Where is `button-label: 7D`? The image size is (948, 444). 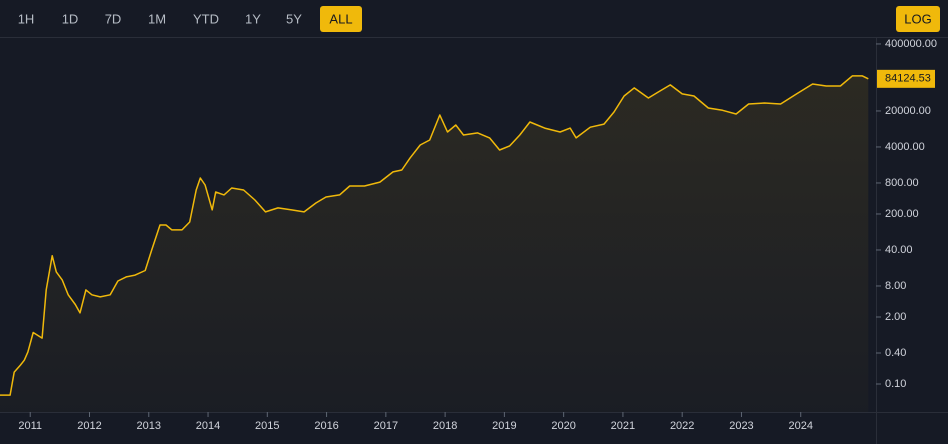 button-label: 7D is located at coordinates (113, 18).